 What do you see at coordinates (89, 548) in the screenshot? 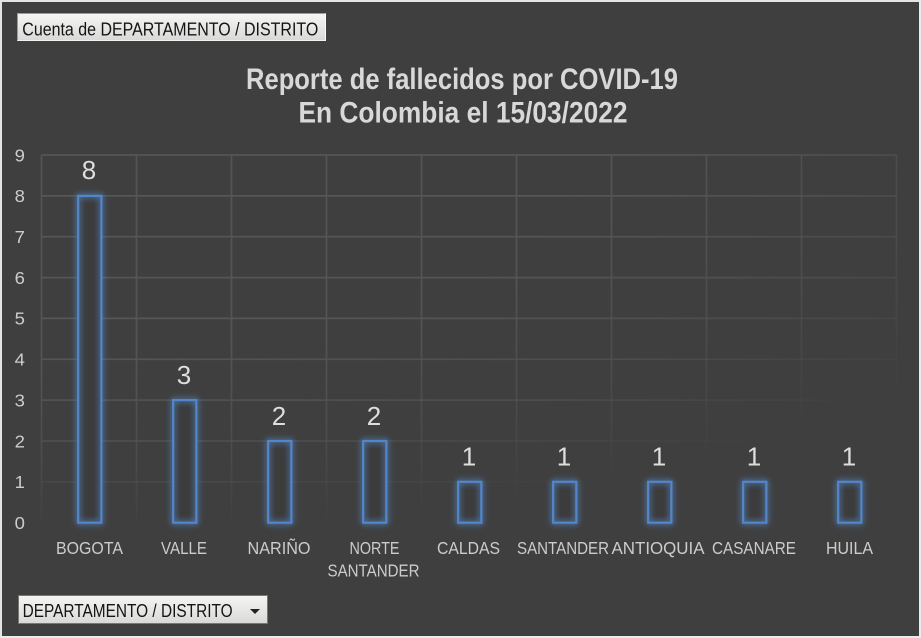
I see `svg-text: BOGOTA` at bounding box center [89, 548].